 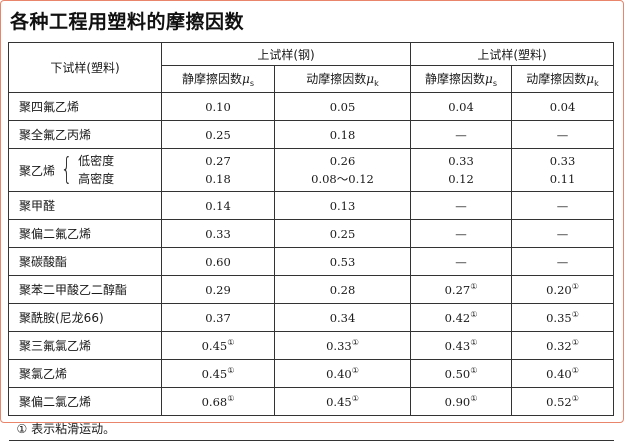 What do you see at coordinates (96, 161) in the screenshot?
I see `density-label: 低密度` at bounding box center [96, 161].